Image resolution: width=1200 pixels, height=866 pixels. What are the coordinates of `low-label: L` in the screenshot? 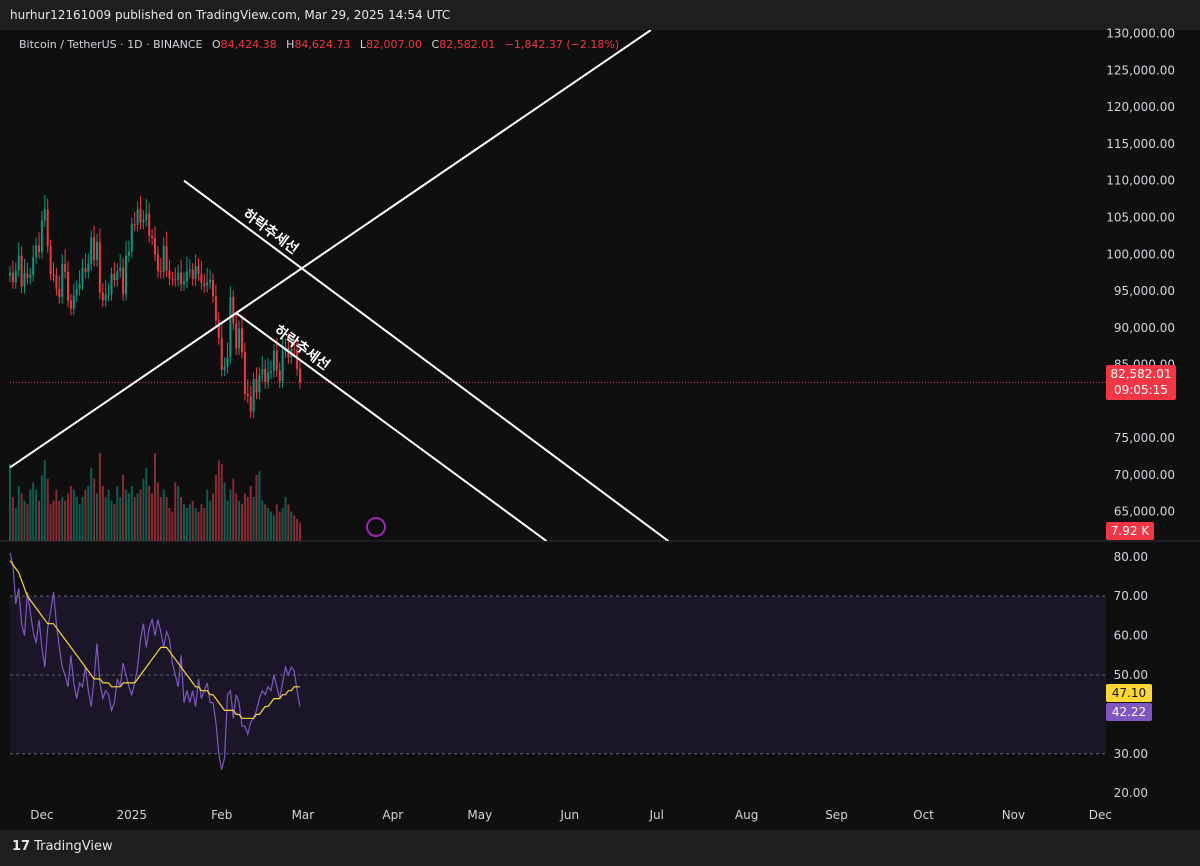 It's located at (363, 44).